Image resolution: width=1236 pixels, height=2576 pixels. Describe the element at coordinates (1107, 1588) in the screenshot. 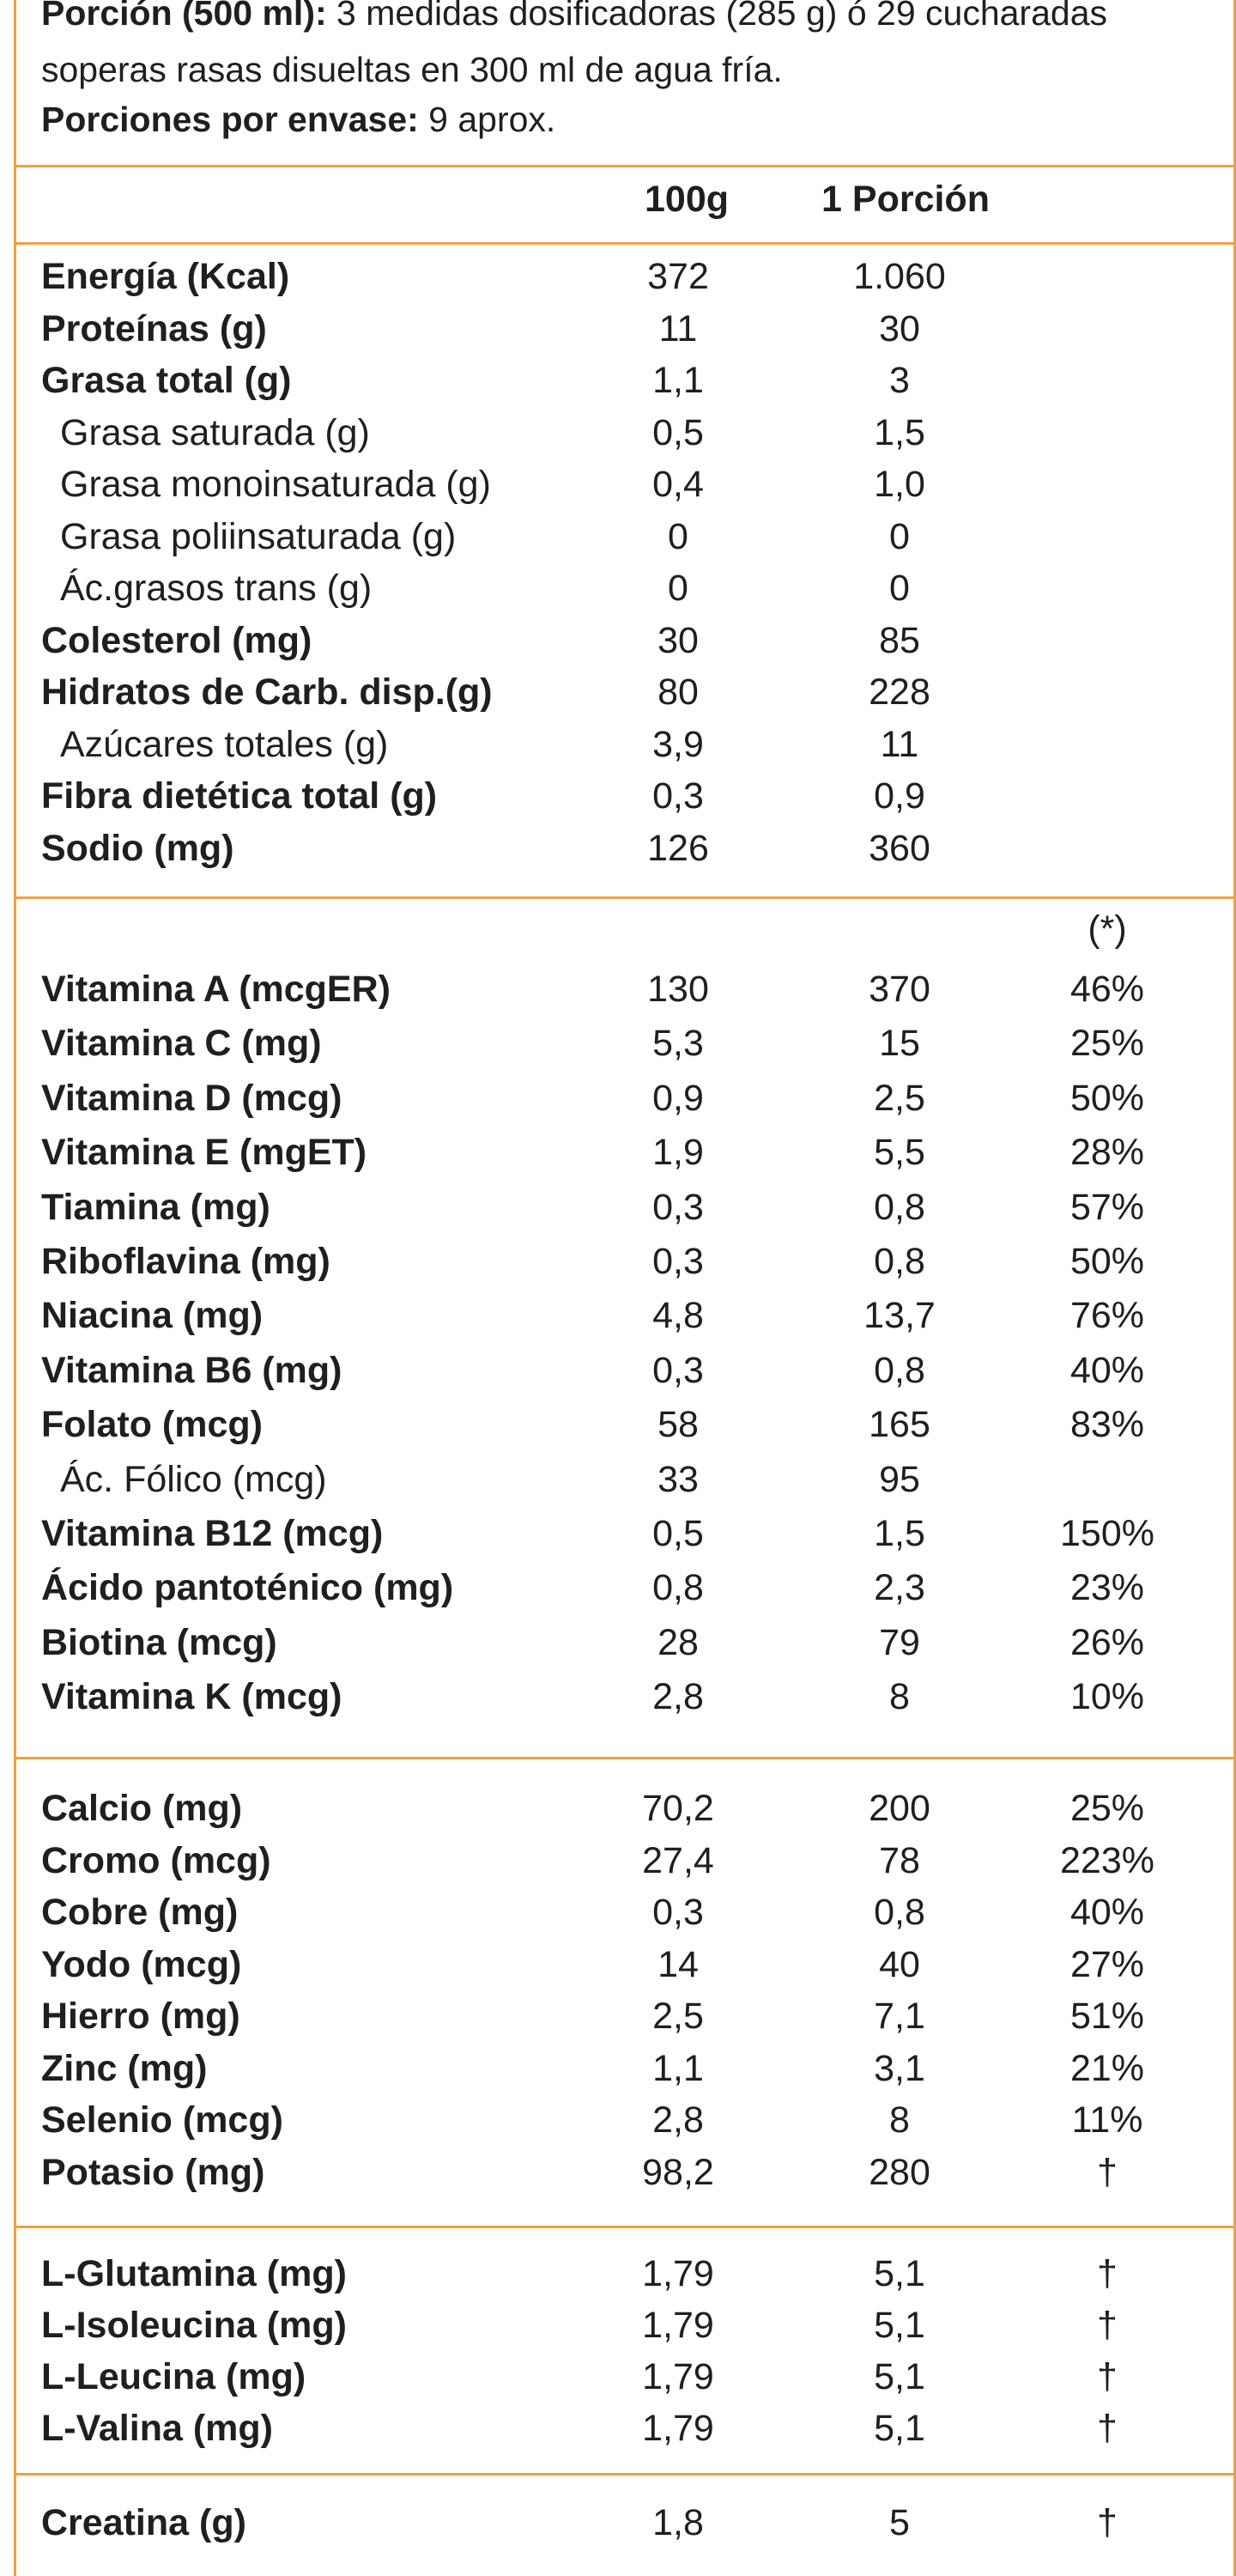

I see `percent-daily-value: 23%` at that location.